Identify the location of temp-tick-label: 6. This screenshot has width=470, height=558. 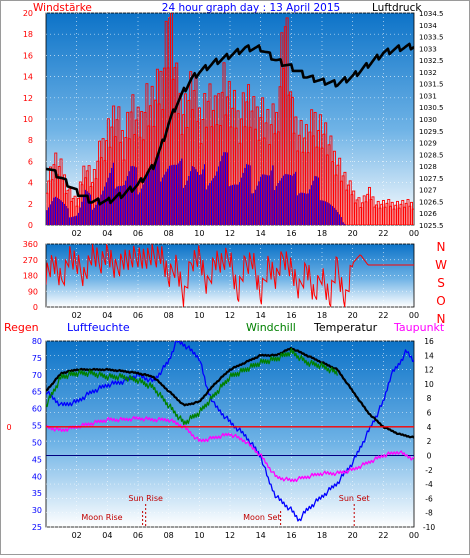
(429, 413).